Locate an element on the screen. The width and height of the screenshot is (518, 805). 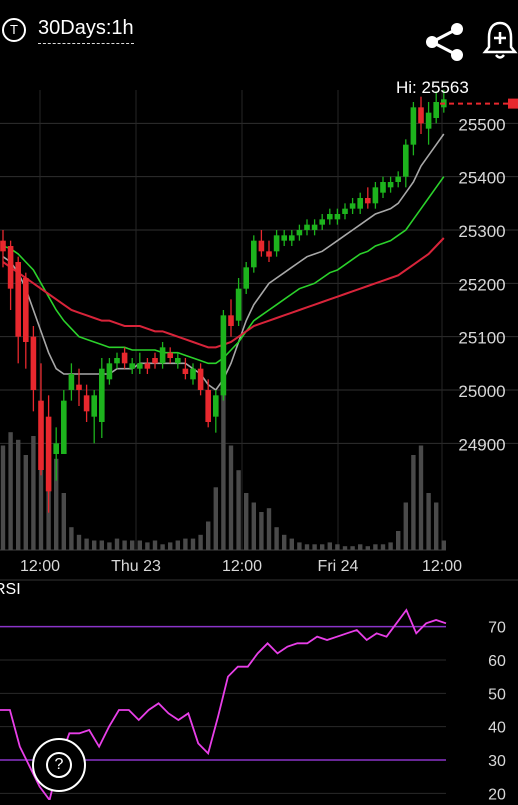
help-question-icon: ? is located at coordinates (59, 765).